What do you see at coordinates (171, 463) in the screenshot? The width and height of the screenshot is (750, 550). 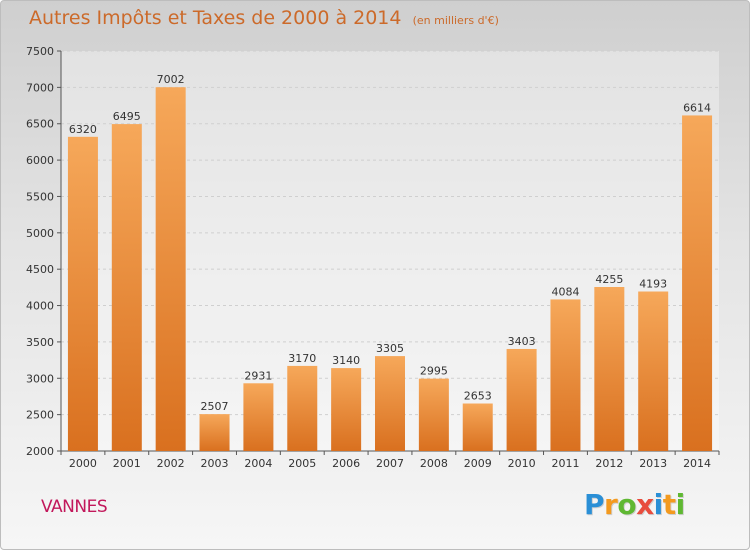 I see `x-tick-label: 2002` at bounding box center [171, 463].